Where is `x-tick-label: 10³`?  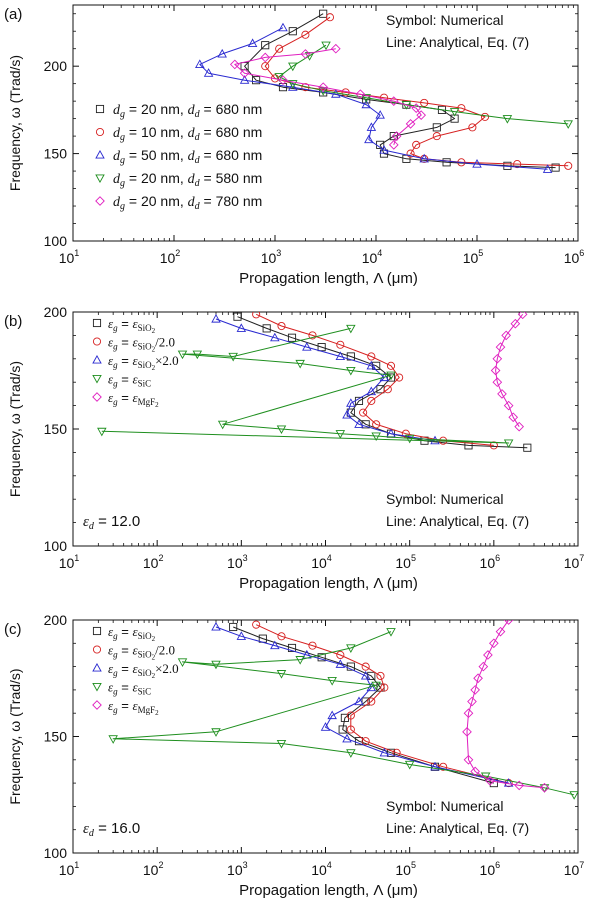
x-tick-label: 10³ is located at coordinates (237, 562).